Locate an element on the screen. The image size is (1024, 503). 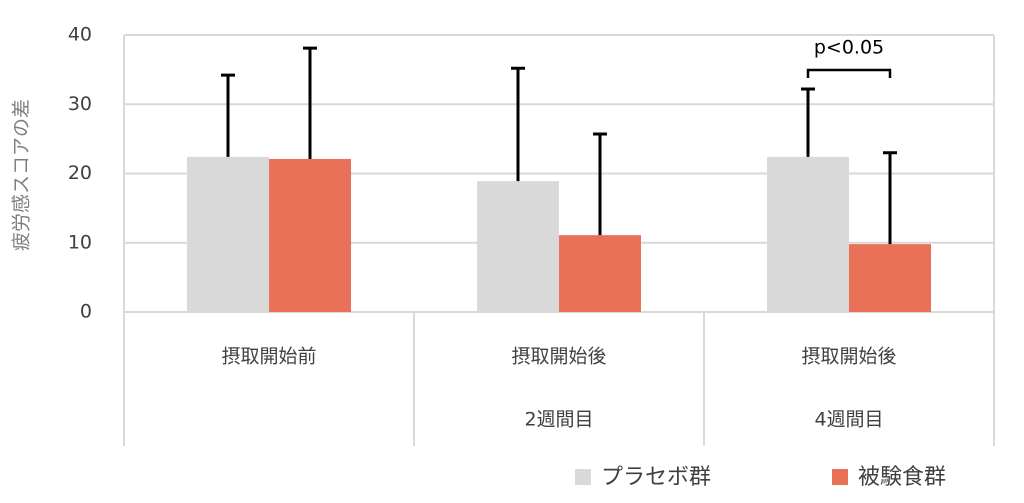
legend-label: プラセボ群 is located at coordinates (656, 477).